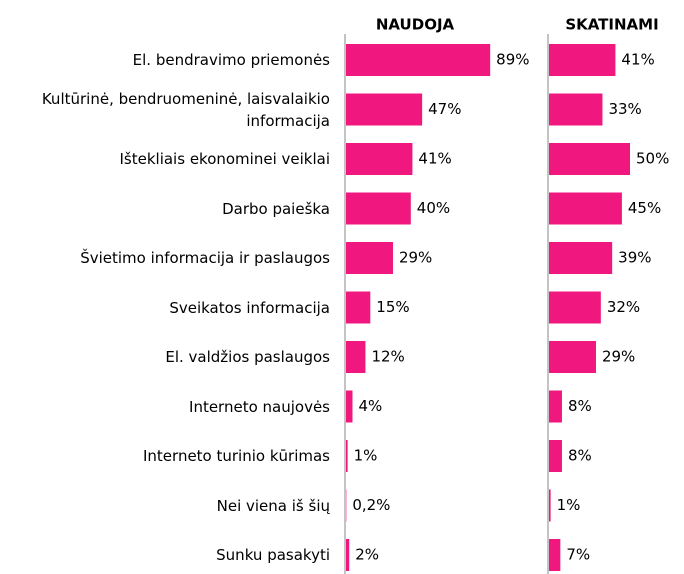 Image resolution: width=684 pixels, height=574 pixels. I want to click on category-label: Sveikatos informacija, so click(249, 307).